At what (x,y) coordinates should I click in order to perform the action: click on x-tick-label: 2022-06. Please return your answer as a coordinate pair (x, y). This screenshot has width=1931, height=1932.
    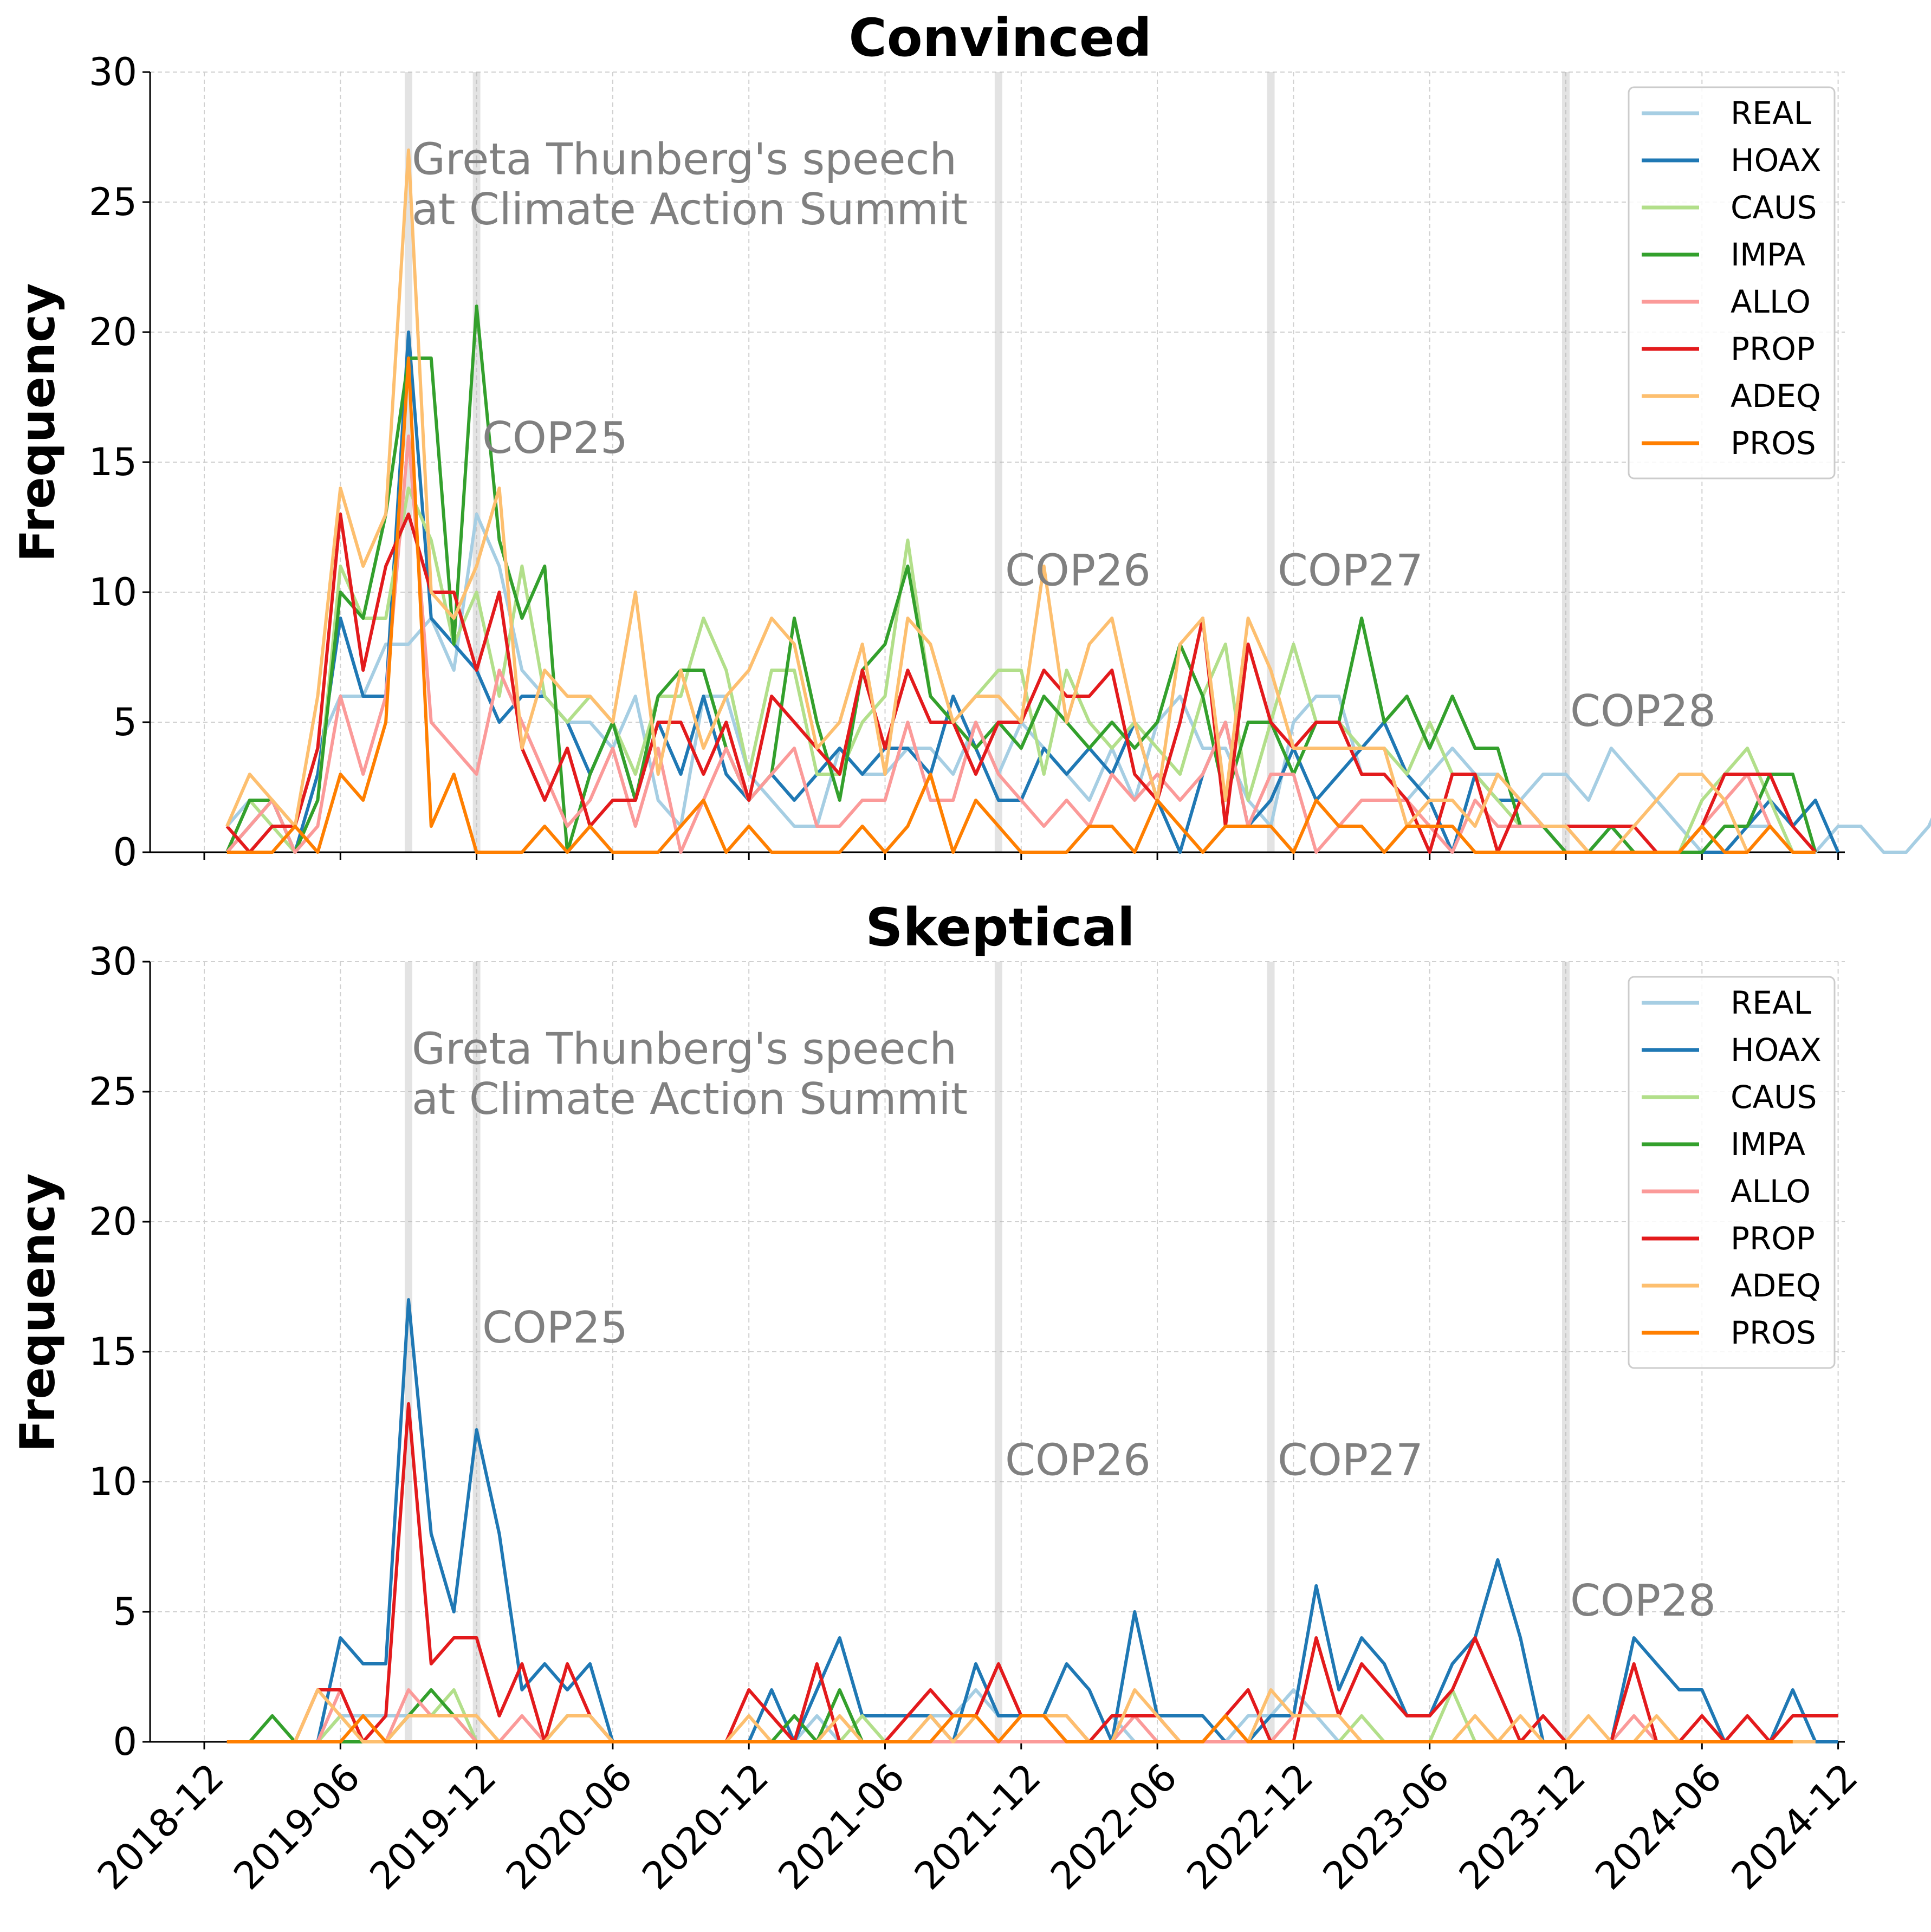
    Looking at the image, I should click on (1113, 1826).